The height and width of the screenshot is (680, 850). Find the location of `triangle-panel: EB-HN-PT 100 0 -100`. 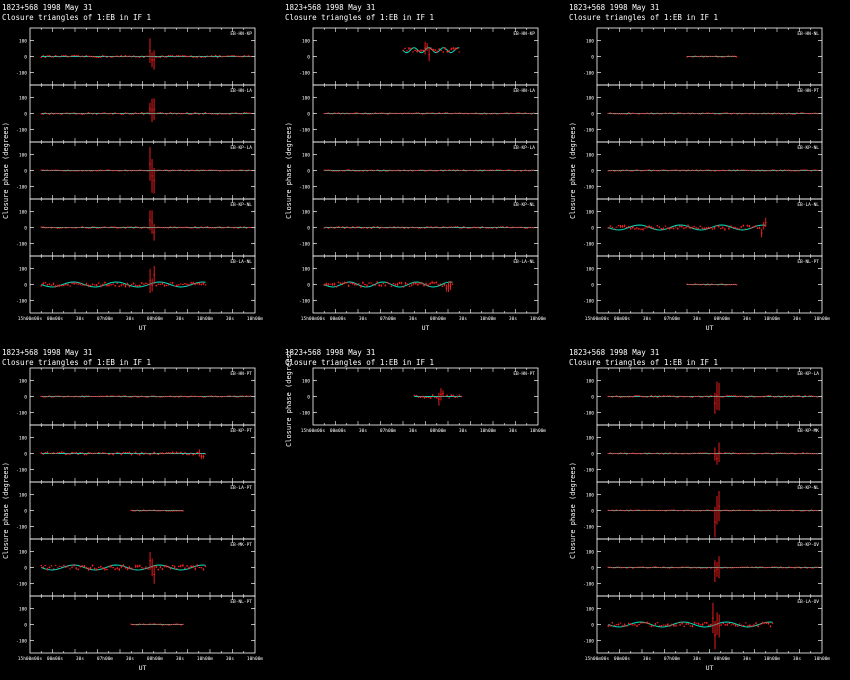

triangle-panel: EB-HN-PT 100 0 -100 is located at coordinates (419, 396).